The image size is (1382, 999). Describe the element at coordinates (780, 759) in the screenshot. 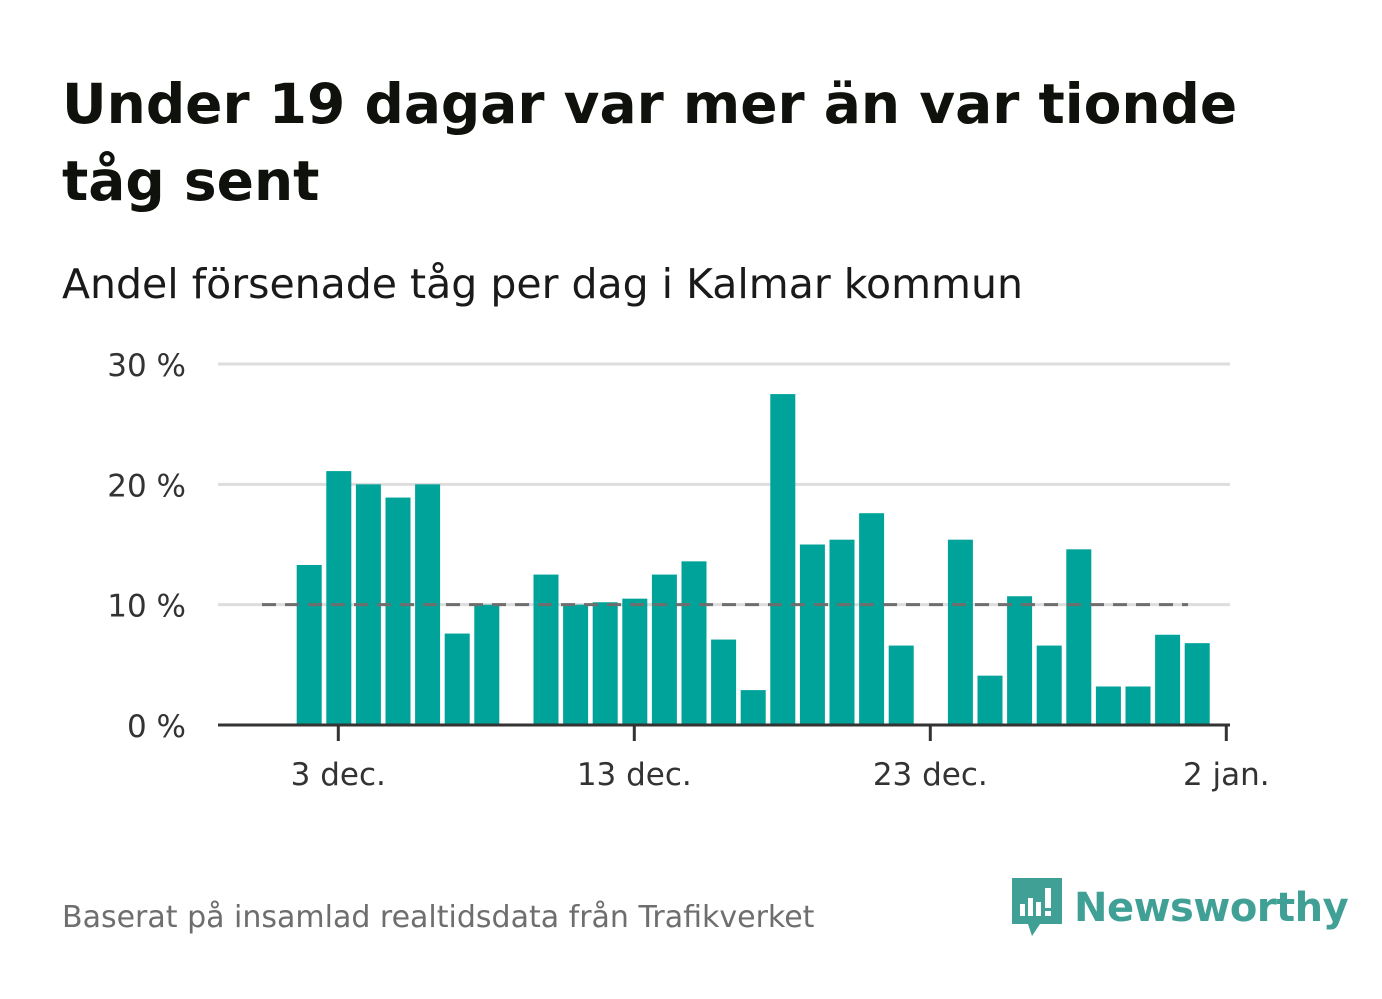

I see `x-axis-labels: 3 dec. 13 dec. 23 dec. 2 jan.` at that location.